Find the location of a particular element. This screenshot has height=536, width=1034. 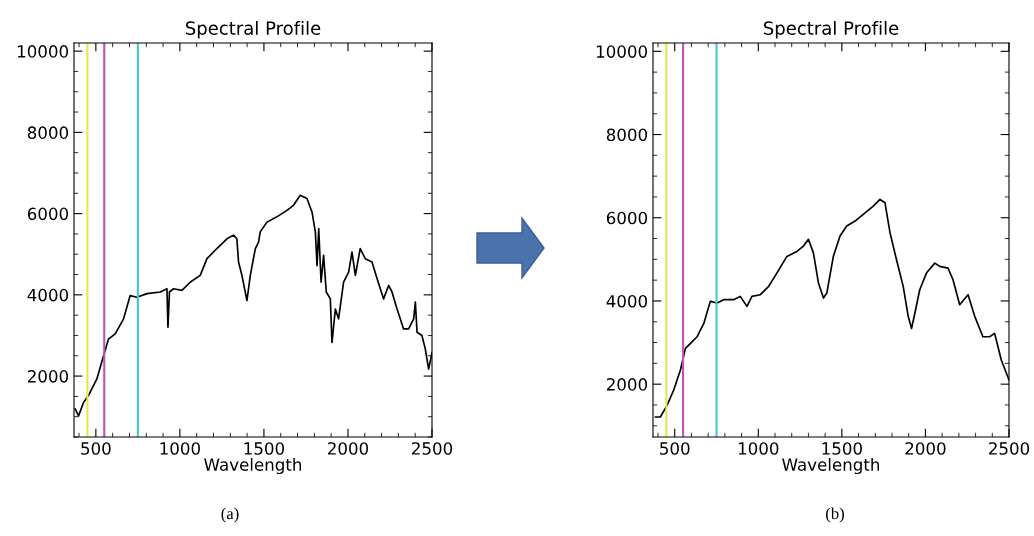

text: (a) is located at coordinates (230, 515).